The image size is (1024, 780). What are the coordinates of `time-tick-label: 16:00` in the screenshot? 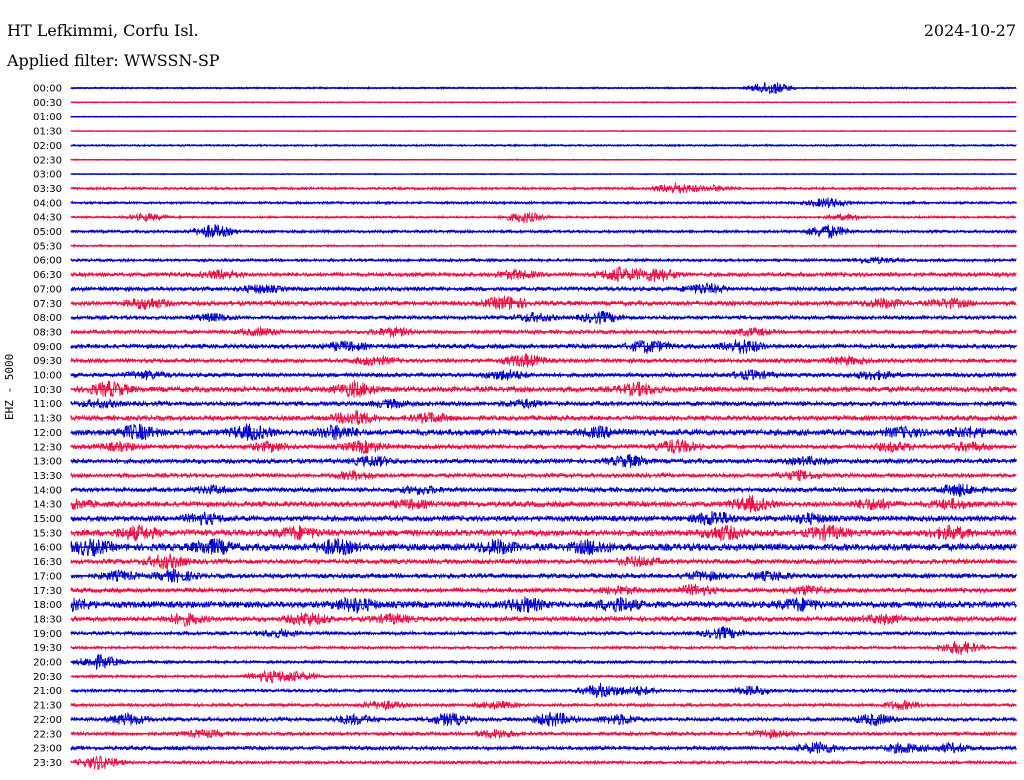 It's located at (47, 548).